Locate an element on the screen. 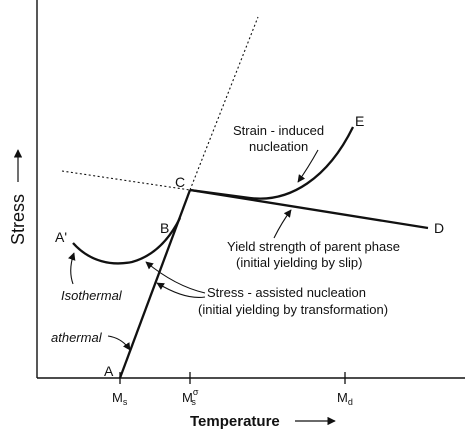 The image size is (474, 433). annotation-yield-strength-line2: (initial yielding by slip) is located at coordinates (299, 262).